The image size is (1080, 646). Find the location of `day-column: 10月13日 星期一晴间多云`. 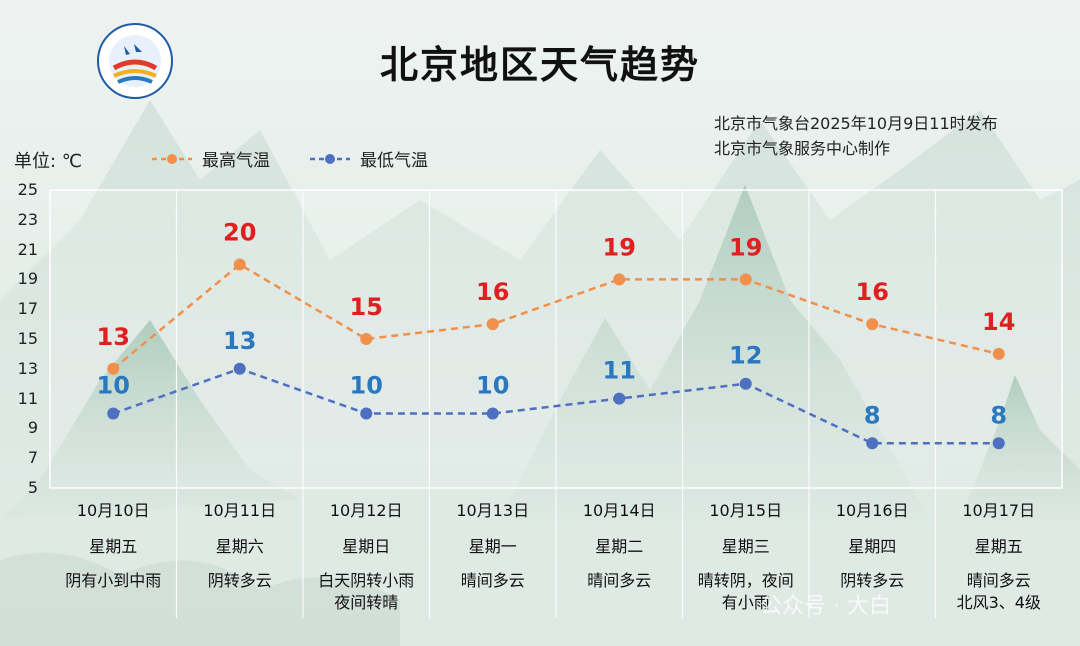

day-column: 10月13日 星期一晴间多云 is located at coordinates (493, 545).